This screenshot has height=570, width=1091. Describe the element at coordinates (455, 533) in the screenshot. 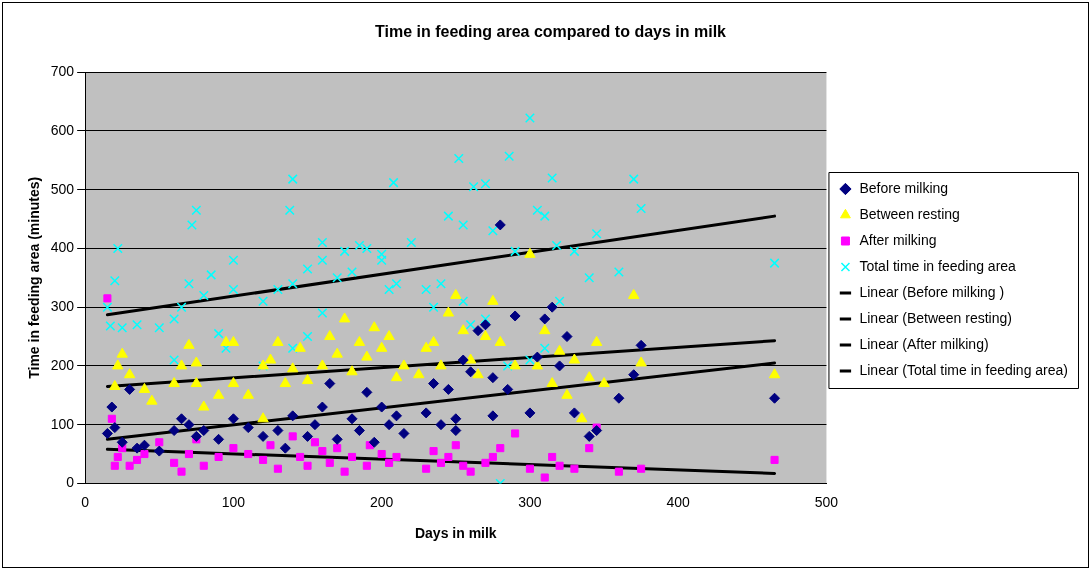

I see `x-axis-title: Days in milk` at that location.